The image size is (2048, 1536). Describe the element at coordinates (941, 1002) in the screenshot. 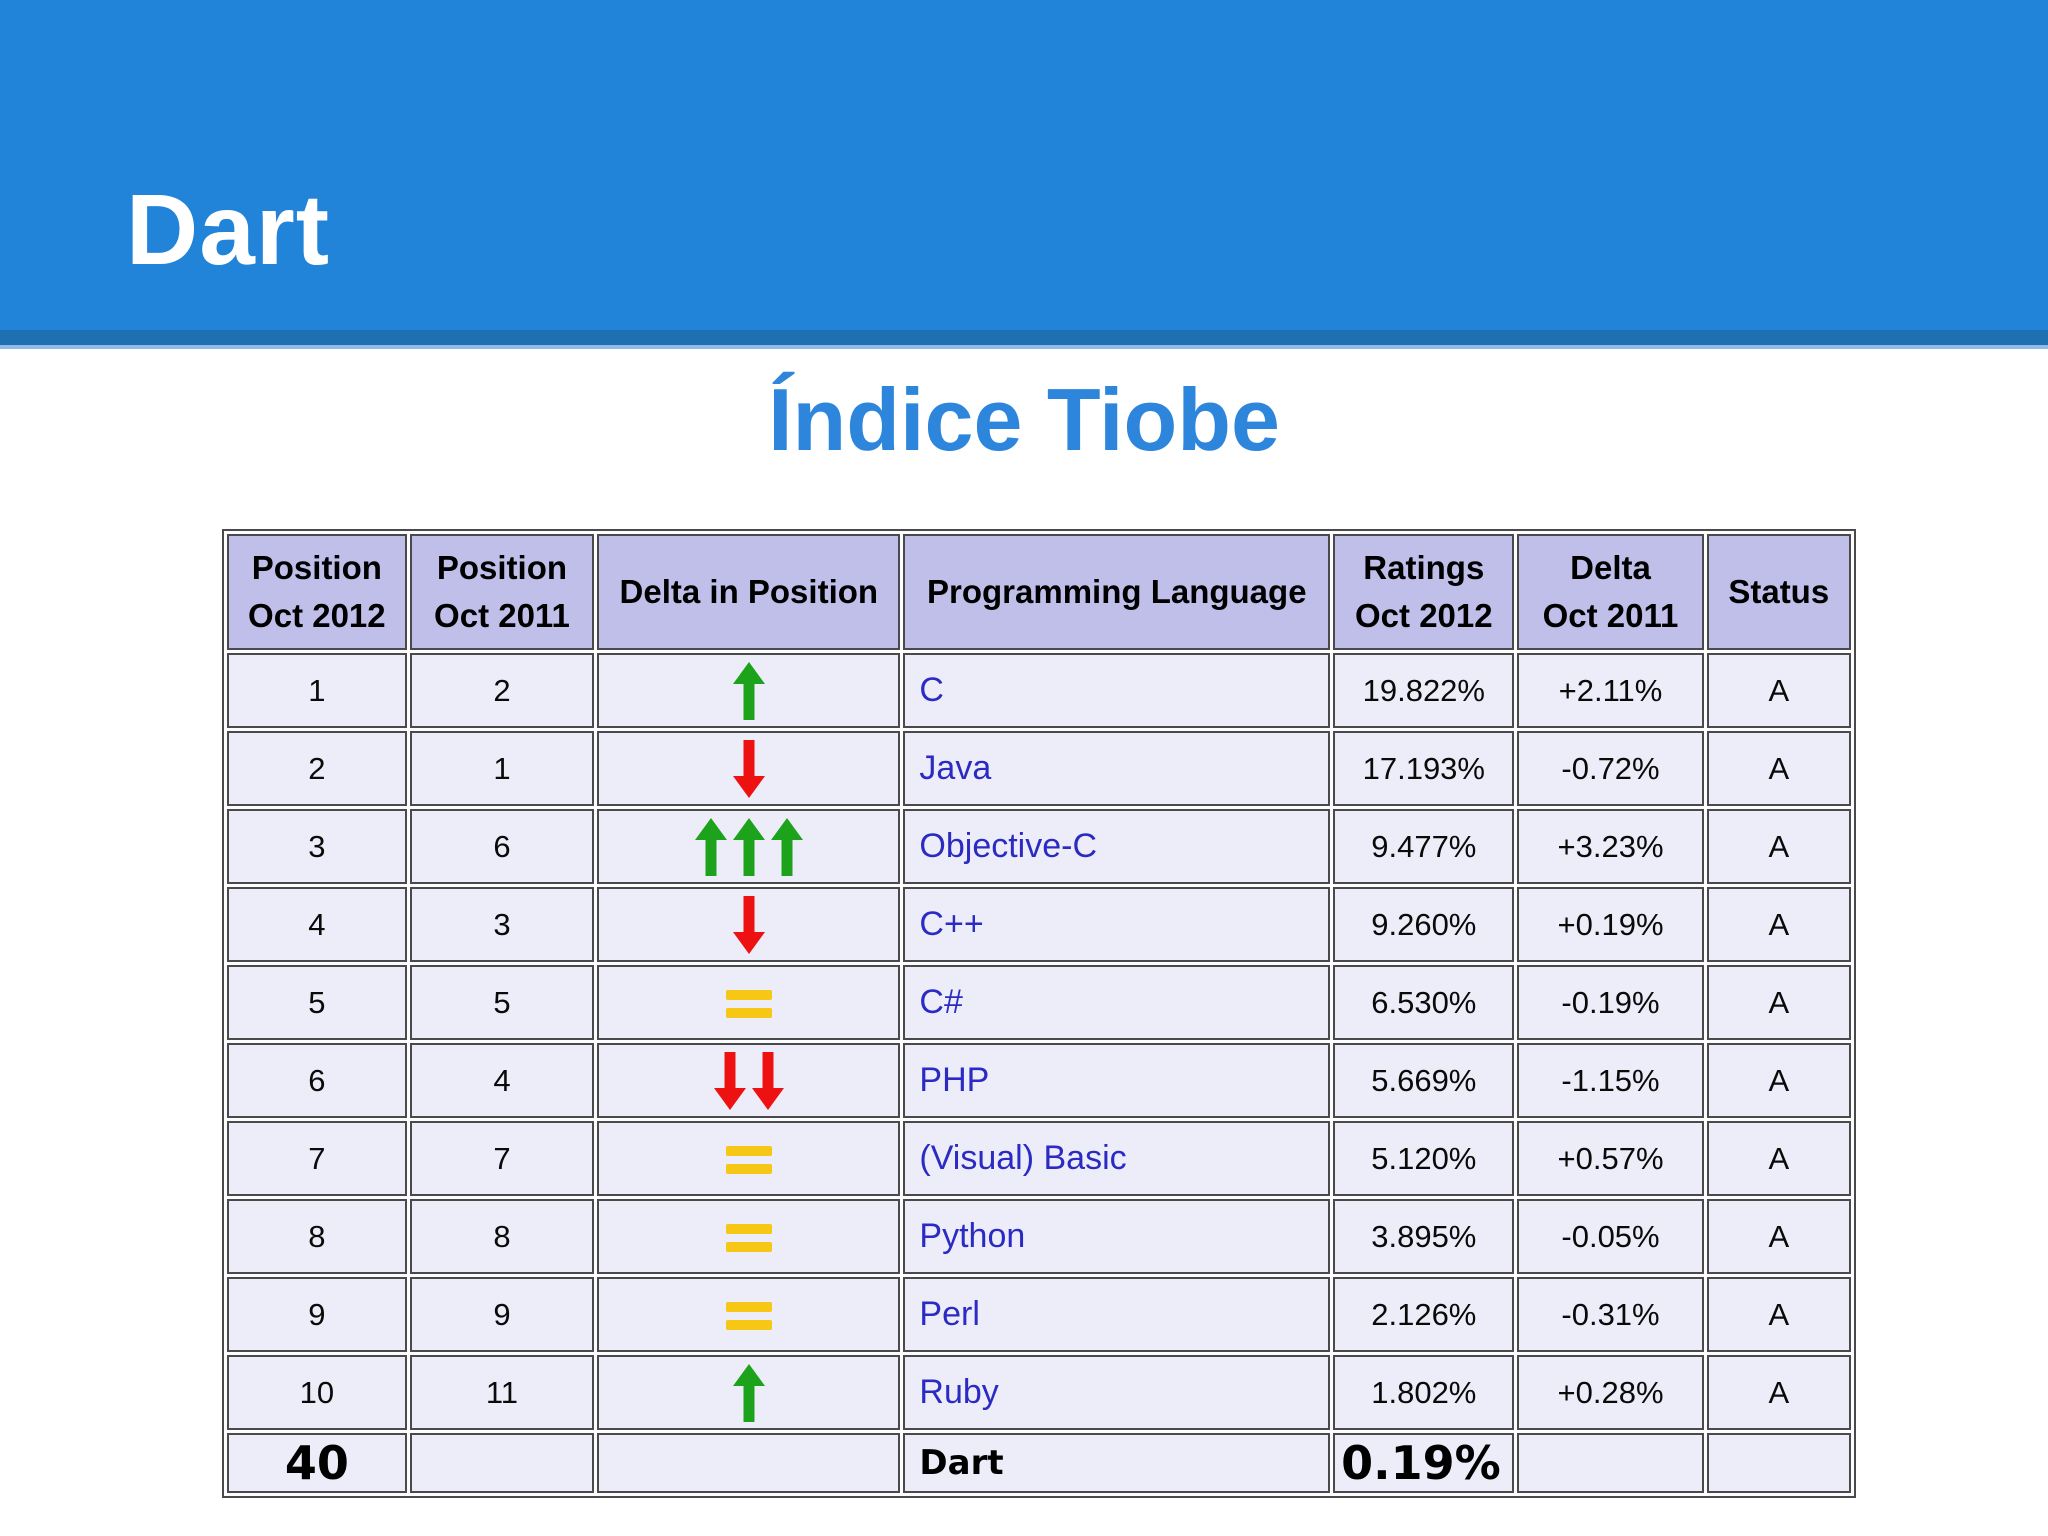

I see `language-label: C#` at that location.